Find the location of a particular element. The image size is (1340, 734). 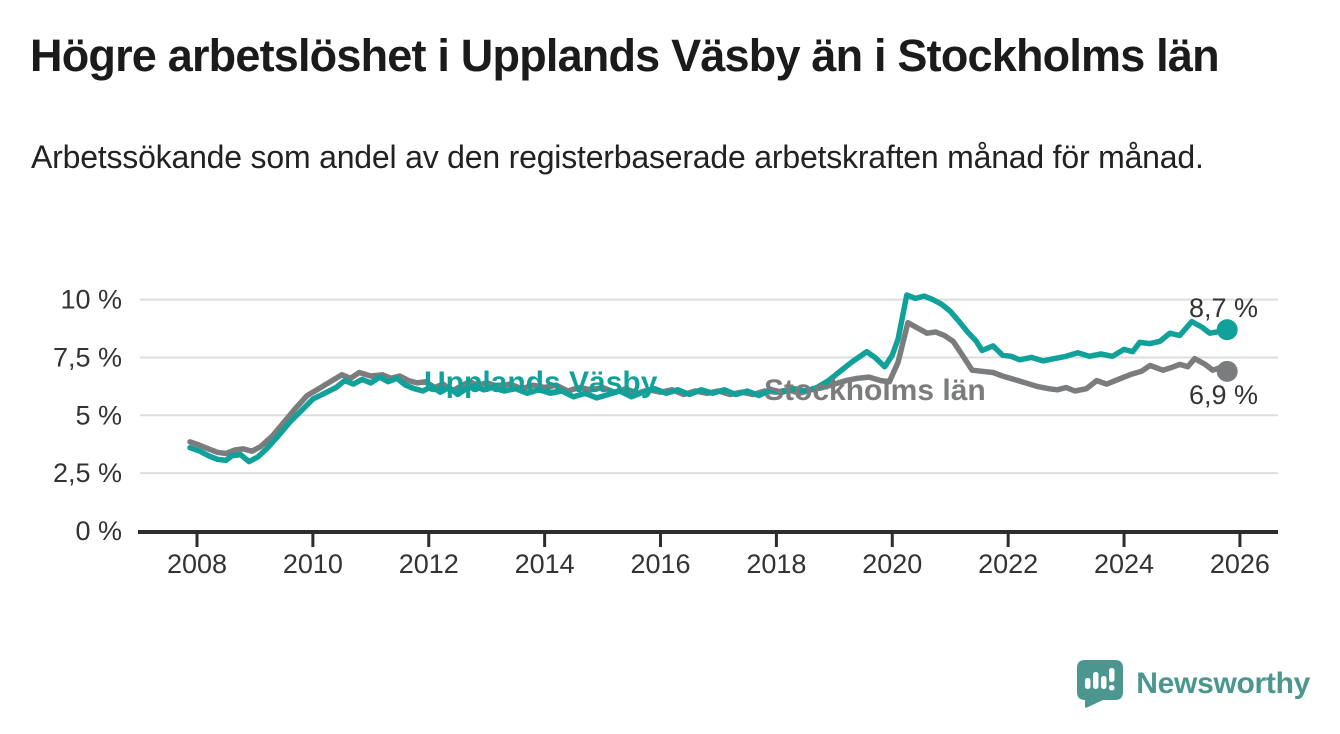

x-tick-label-2016: 2016 is located at coordinates (660, 564).